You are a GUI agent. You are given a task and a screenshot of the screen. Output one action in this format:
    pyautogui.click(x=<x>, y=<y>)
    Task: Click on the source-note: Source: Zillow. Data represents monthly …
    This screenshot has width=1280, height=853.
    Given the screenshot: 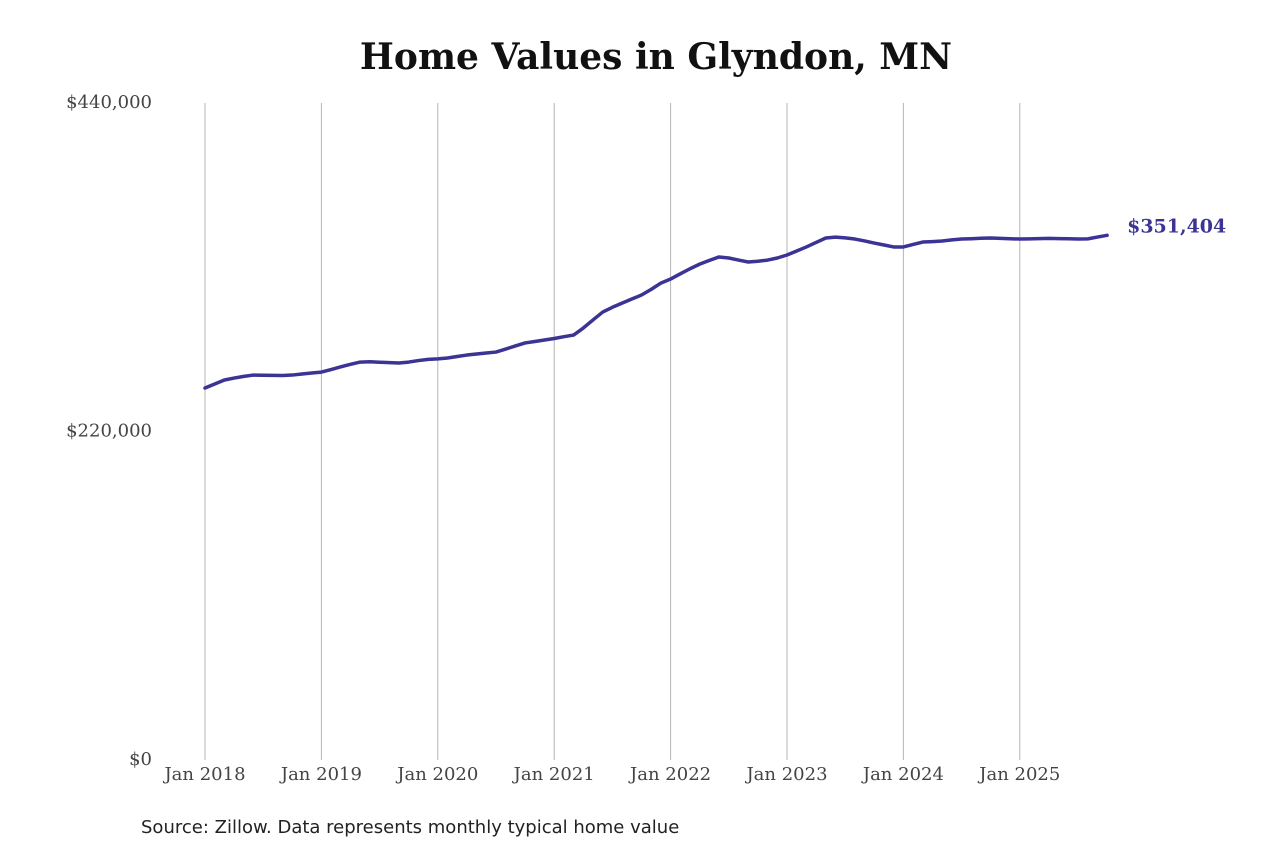 What is the action you would take?
    pyautogui.click(x=410, y=827)
    